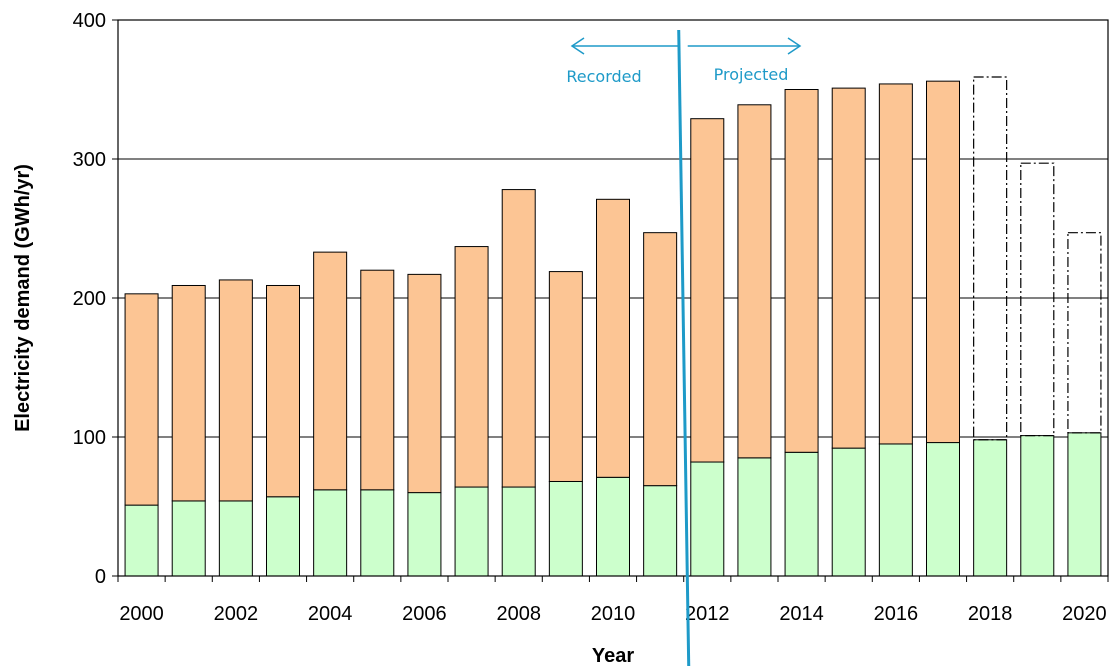 Image resolution: width=1116 pixels, height=668 pixels. I want to click on x-tick-label: 2014, so click(801, 614).